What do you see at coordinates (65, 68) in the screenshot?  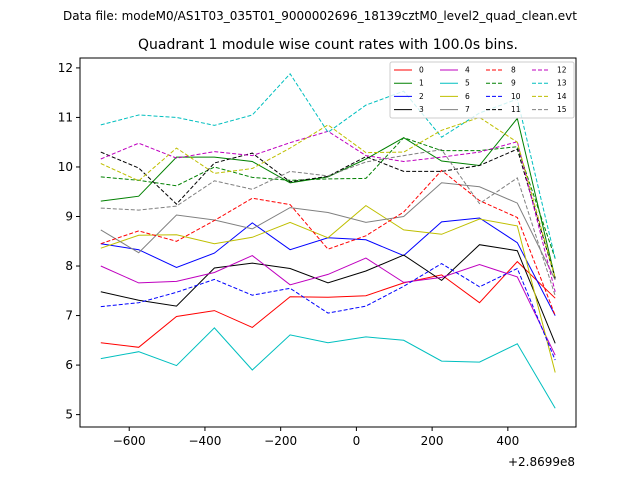 I see `y-tick-label: 12` at bounding box center [65, 68].